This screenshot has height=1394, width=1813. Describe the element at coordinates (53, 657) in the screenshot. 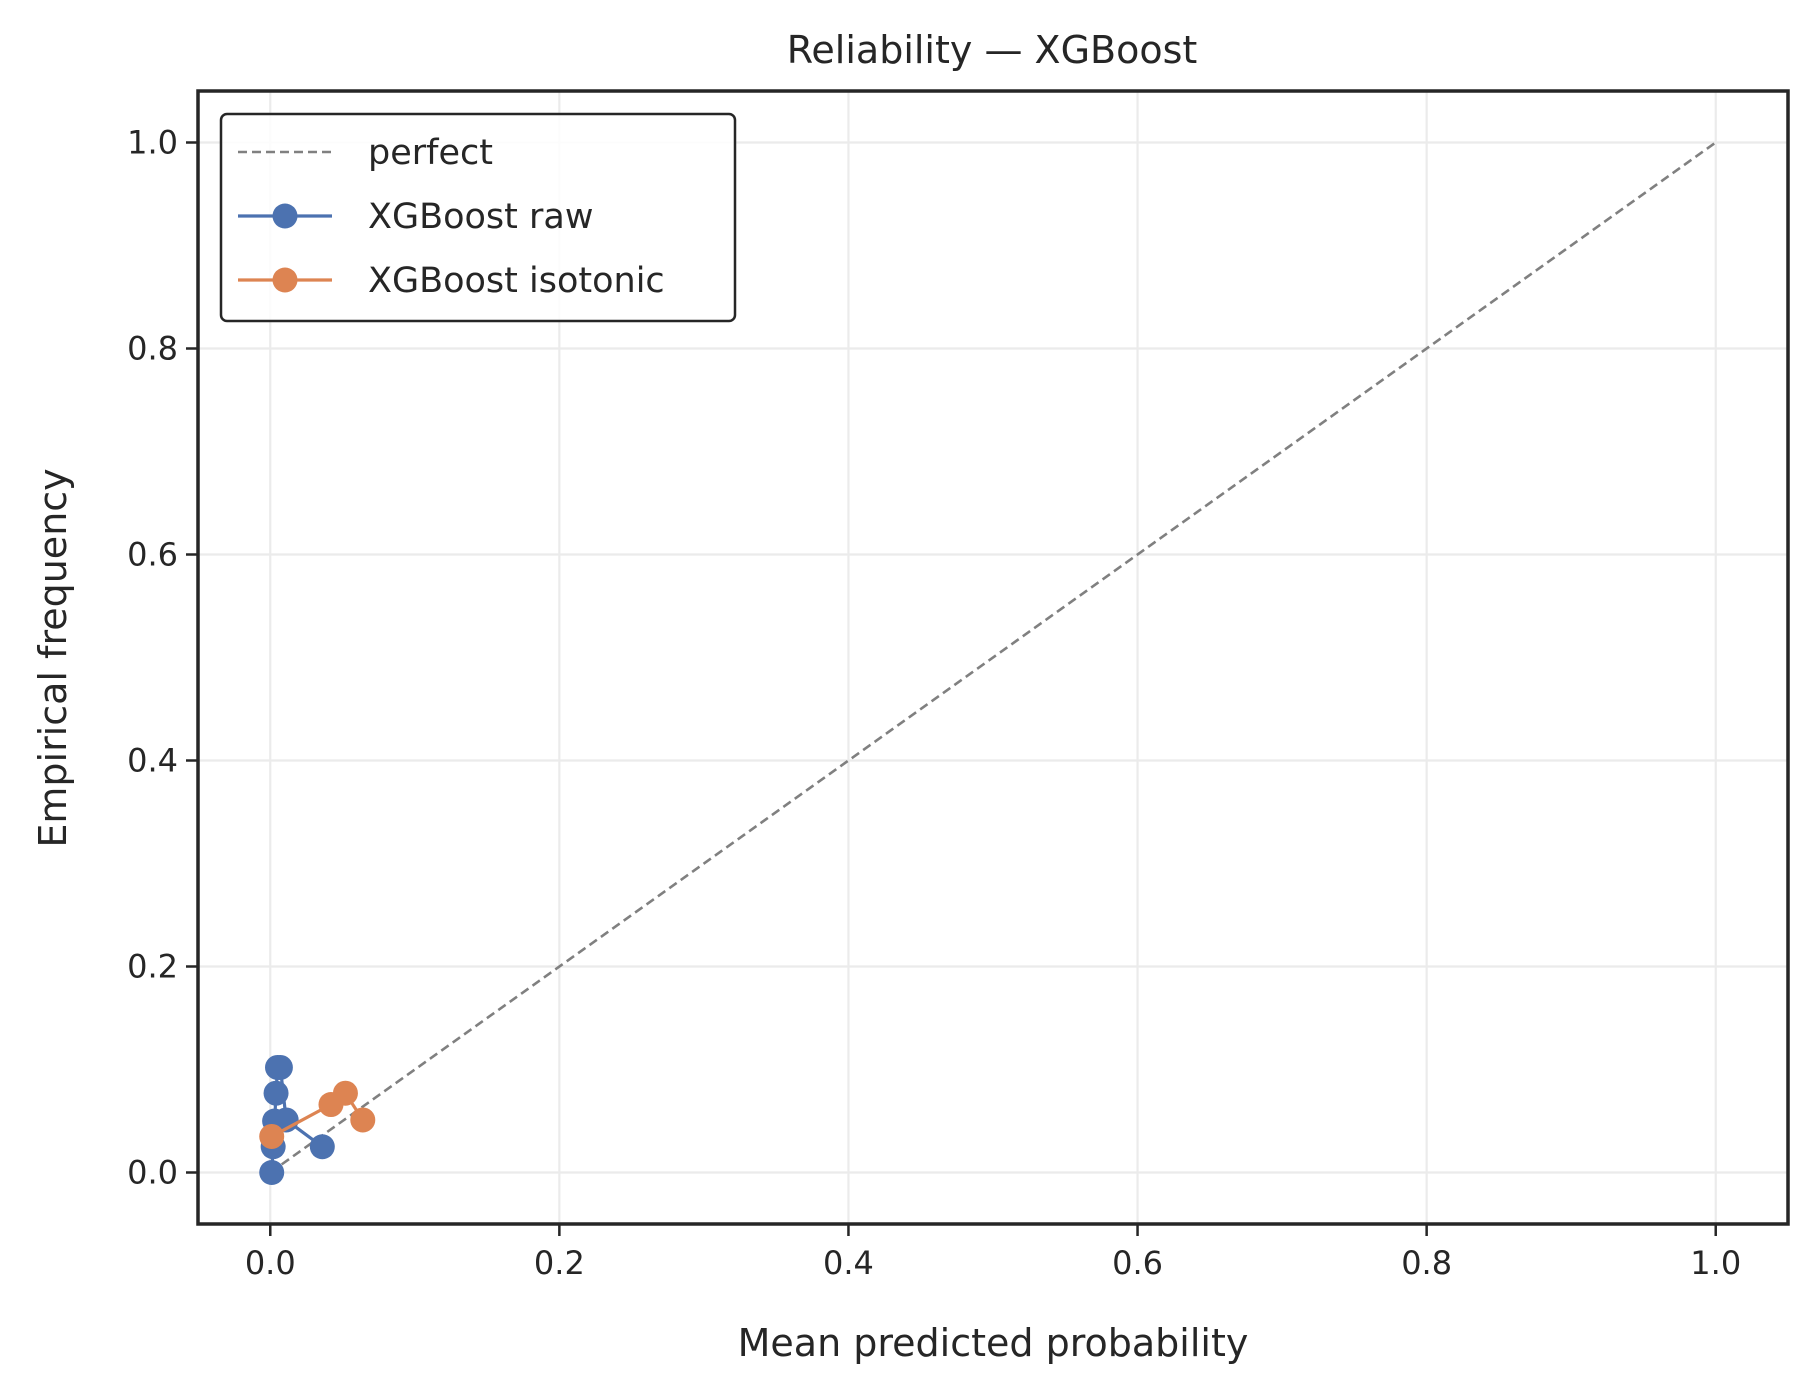

I see `y-axis-label: Empirical frequency` at that location.